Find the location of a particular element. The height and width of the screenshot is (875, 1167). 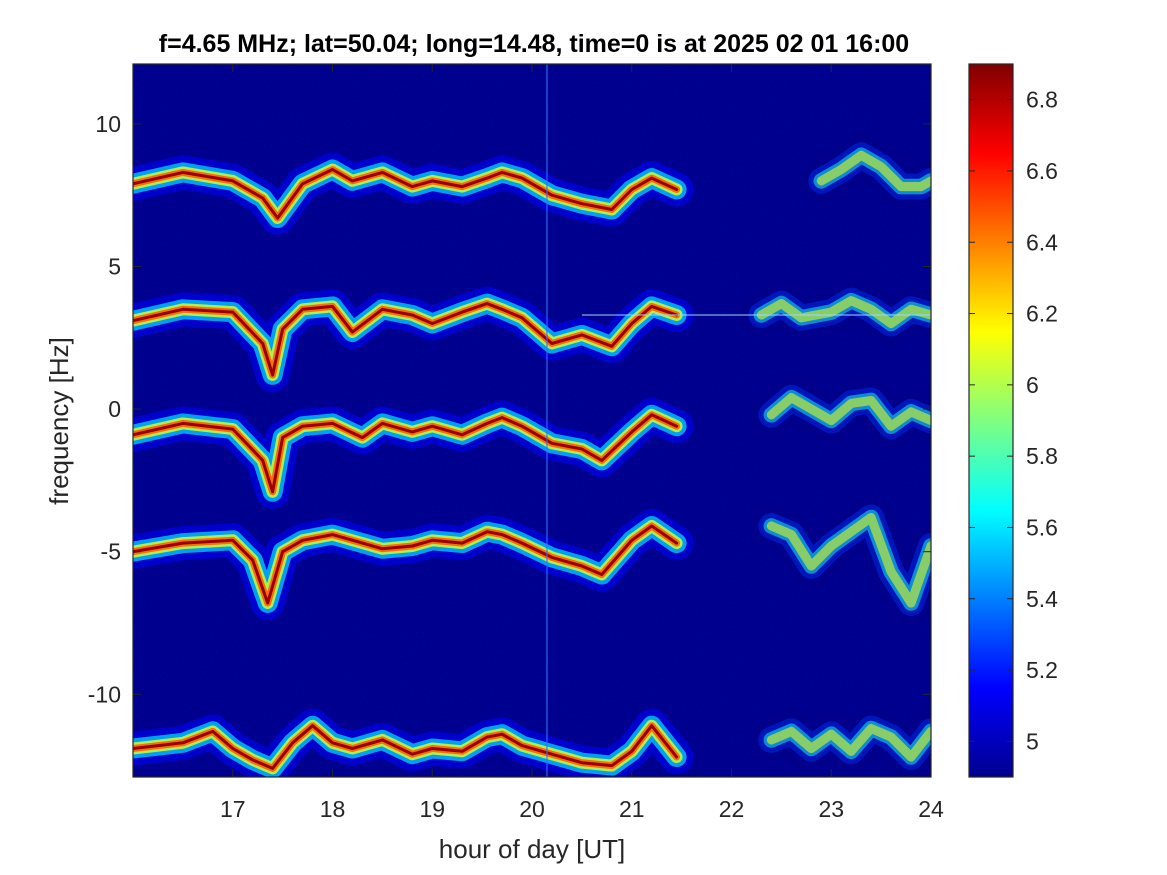

colorbar-tick-label: 5.2 is located at coordinates (1042, 670).